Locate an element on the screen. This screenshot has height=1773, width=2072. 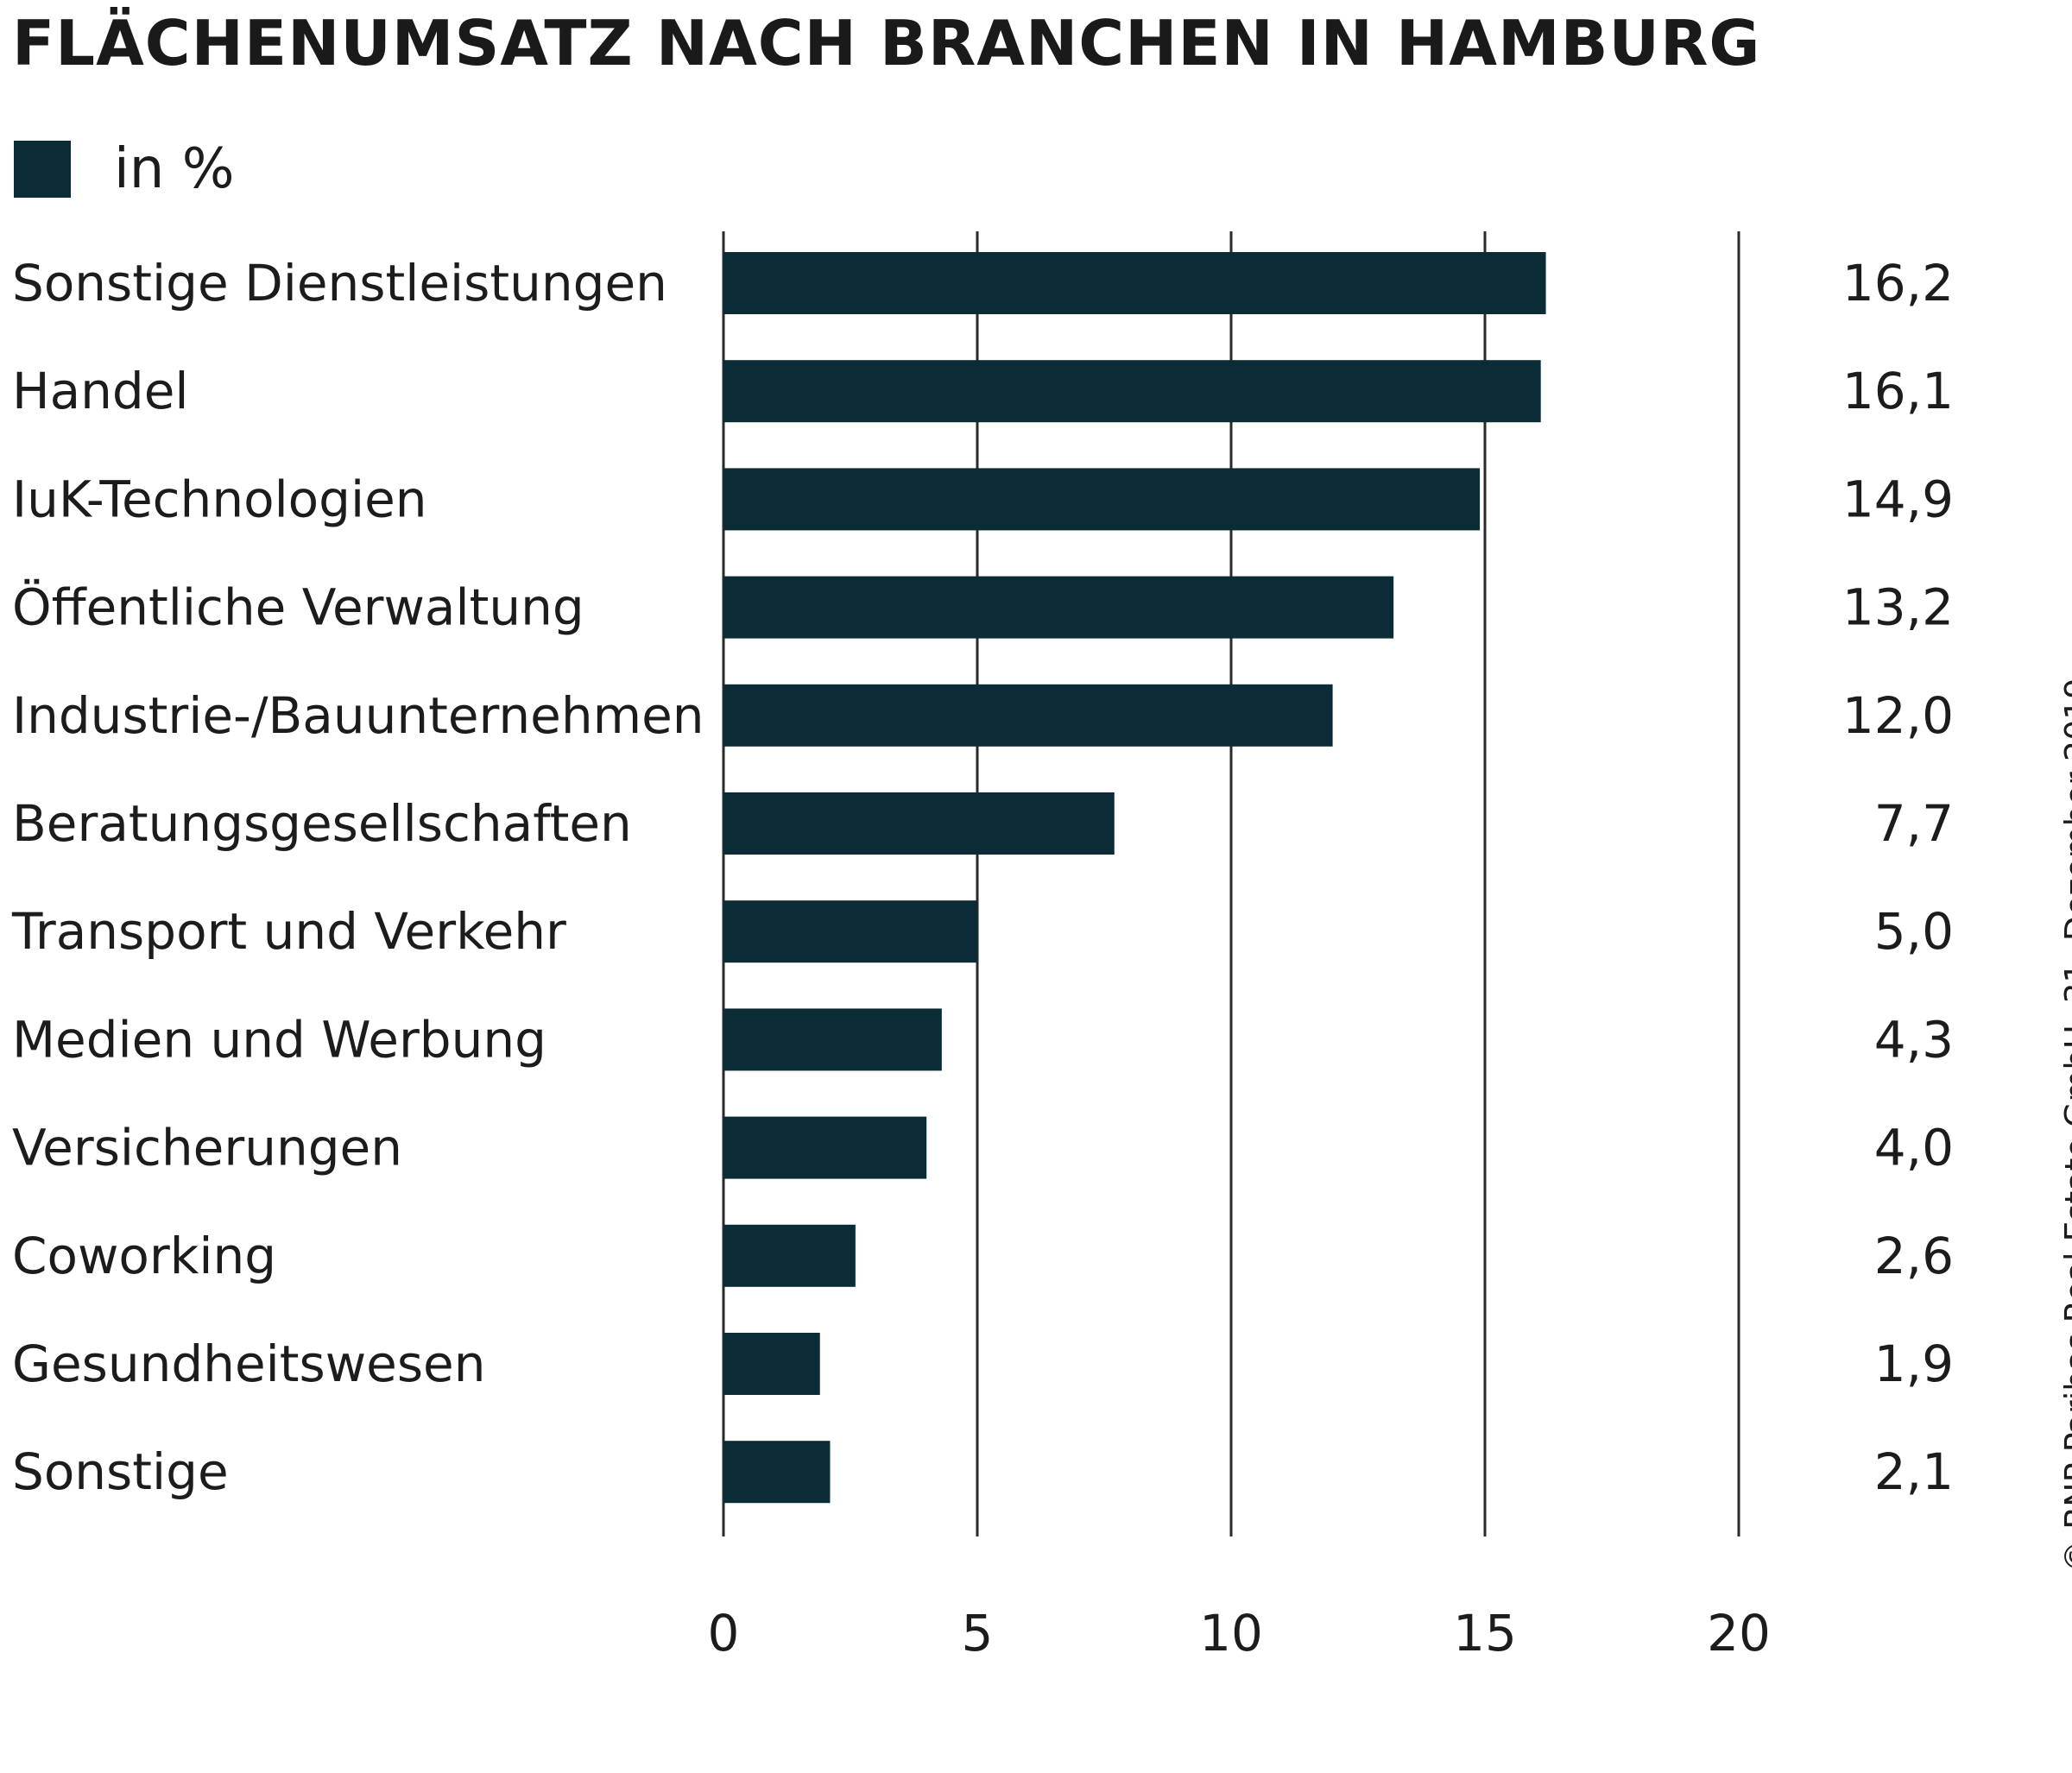
category-label: Medien und Werbung is located at coordinates (279, 1039).